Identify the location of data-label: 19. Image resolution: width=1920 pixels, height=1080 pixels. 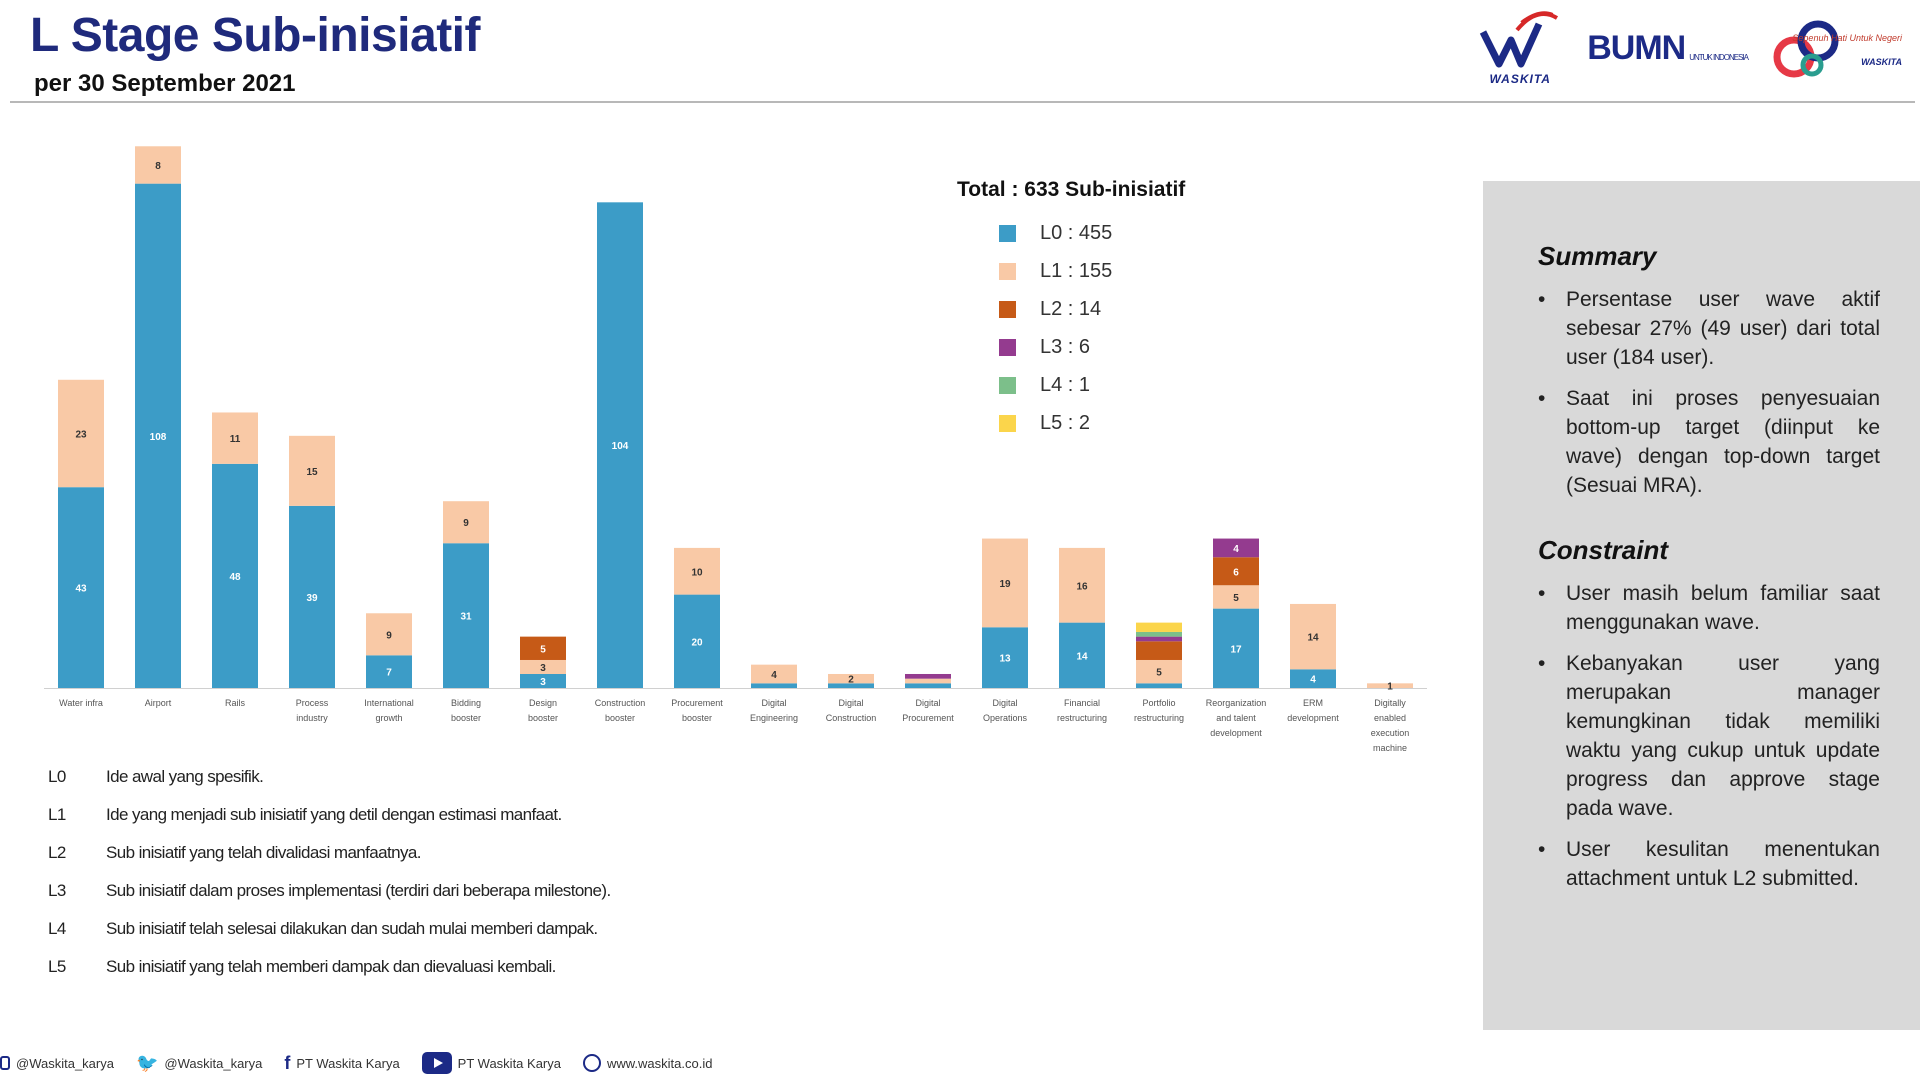
(1005, 584).